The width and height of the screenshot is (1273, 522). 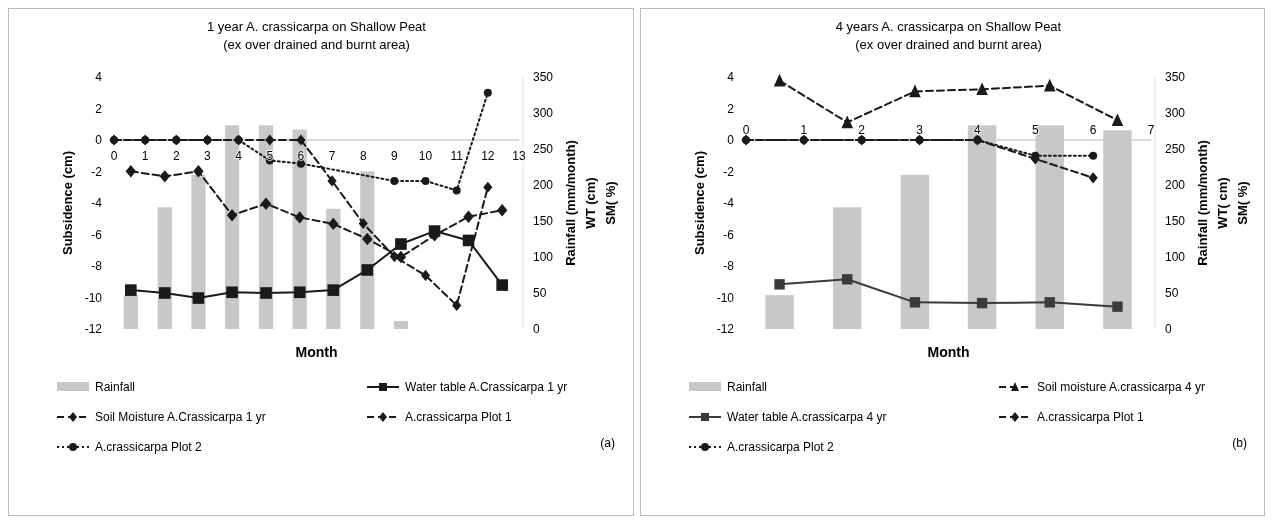 What do you see at coordinates (1120, 387) in the screenshot?
I see `legend-label: Soil moisture A.crassicarpa 4 yr` at bounding box center [1120, 387].